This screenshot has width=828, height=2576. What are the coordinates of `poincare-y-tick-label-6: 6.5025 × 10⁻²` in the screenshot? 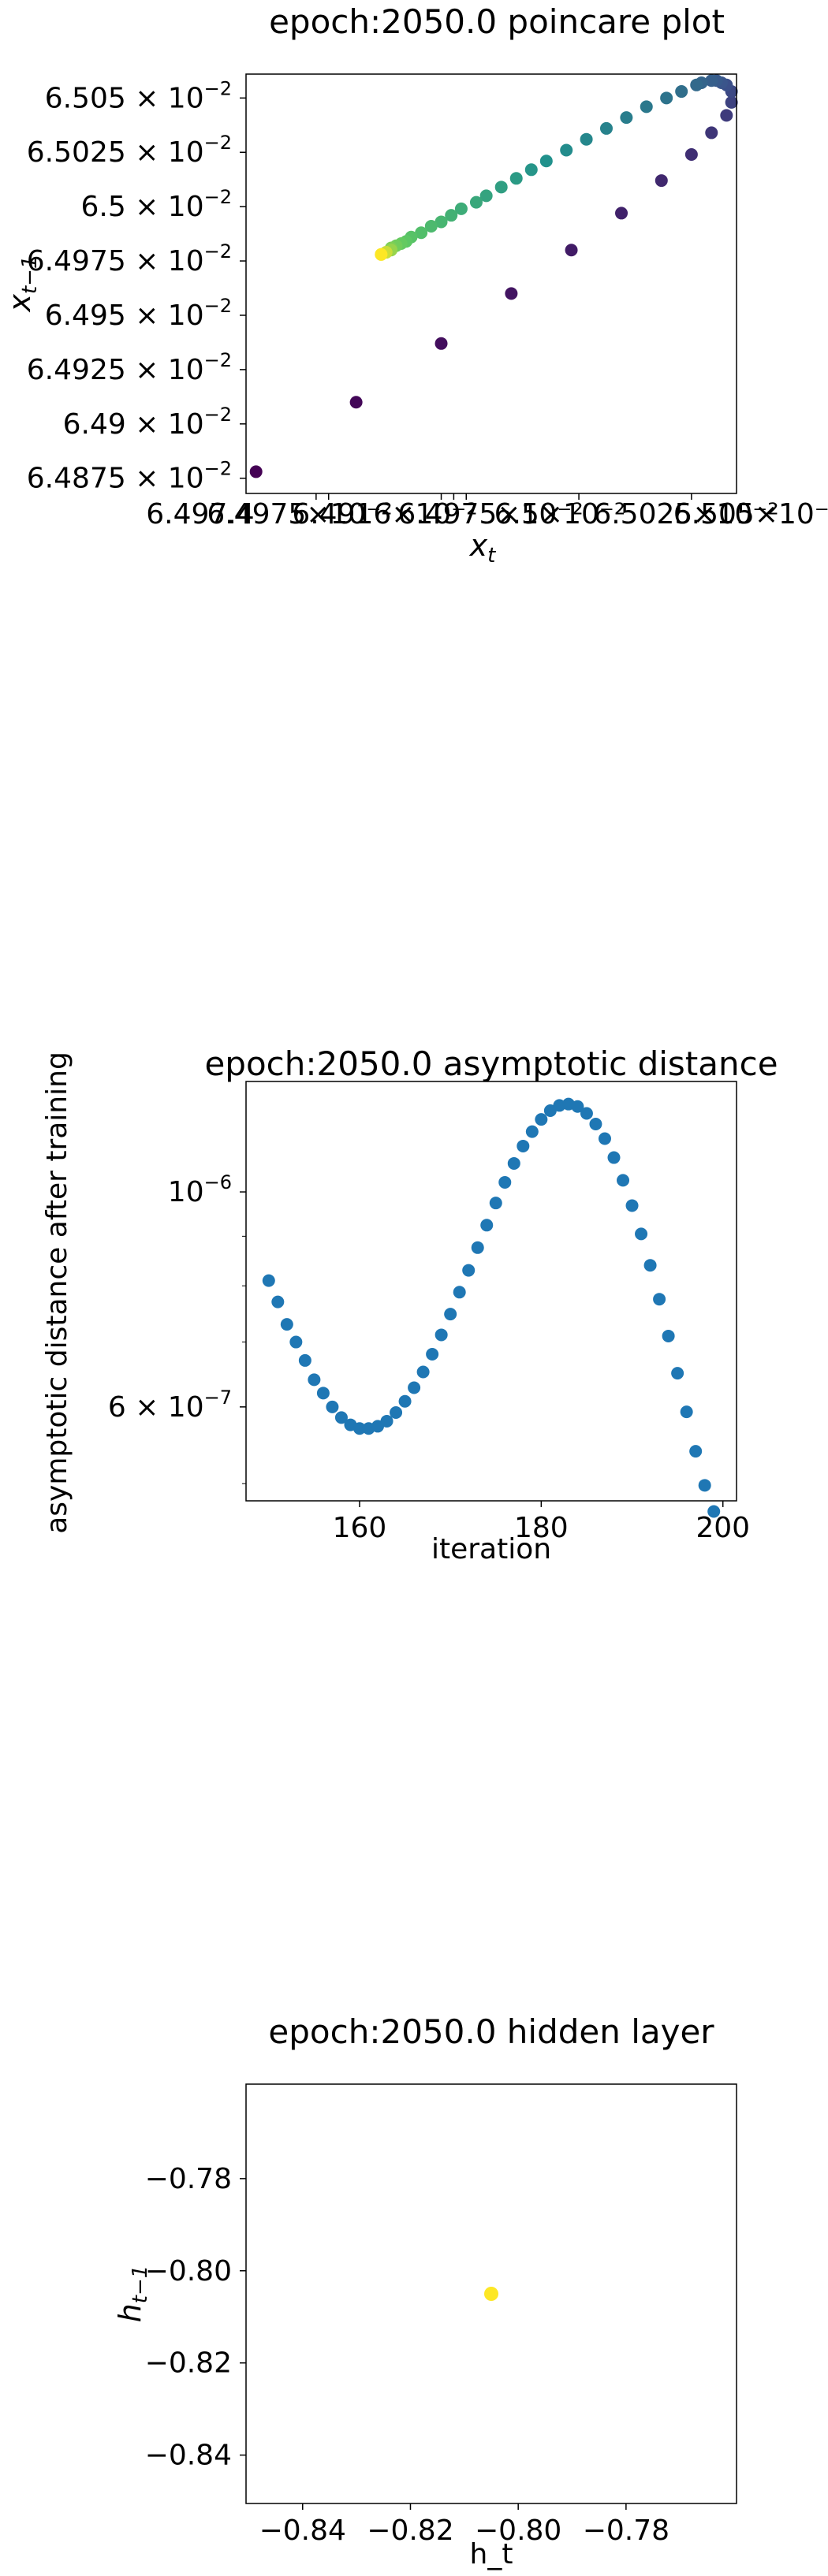 It's located at (129, 150).